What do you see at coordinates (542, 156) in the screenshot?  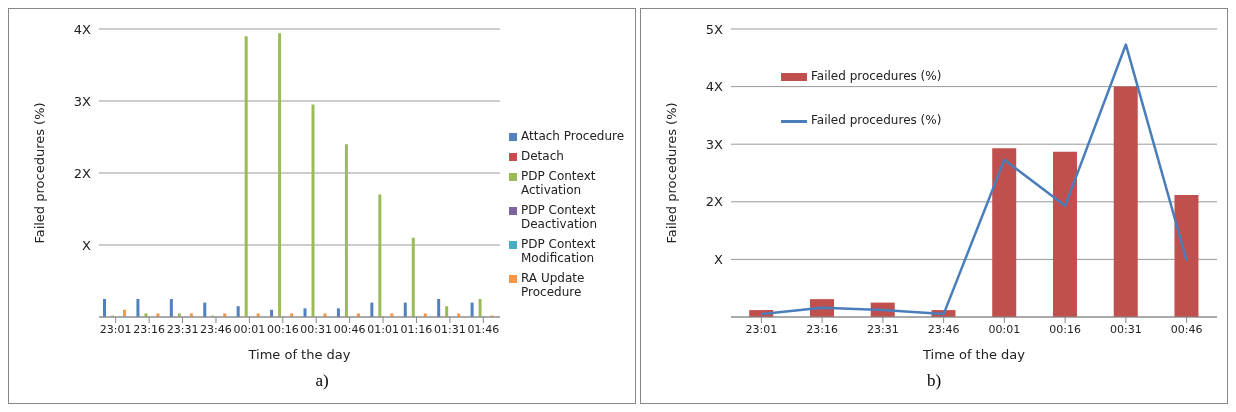 I see `legend-label: Detach` at bounding box center [542, 156].